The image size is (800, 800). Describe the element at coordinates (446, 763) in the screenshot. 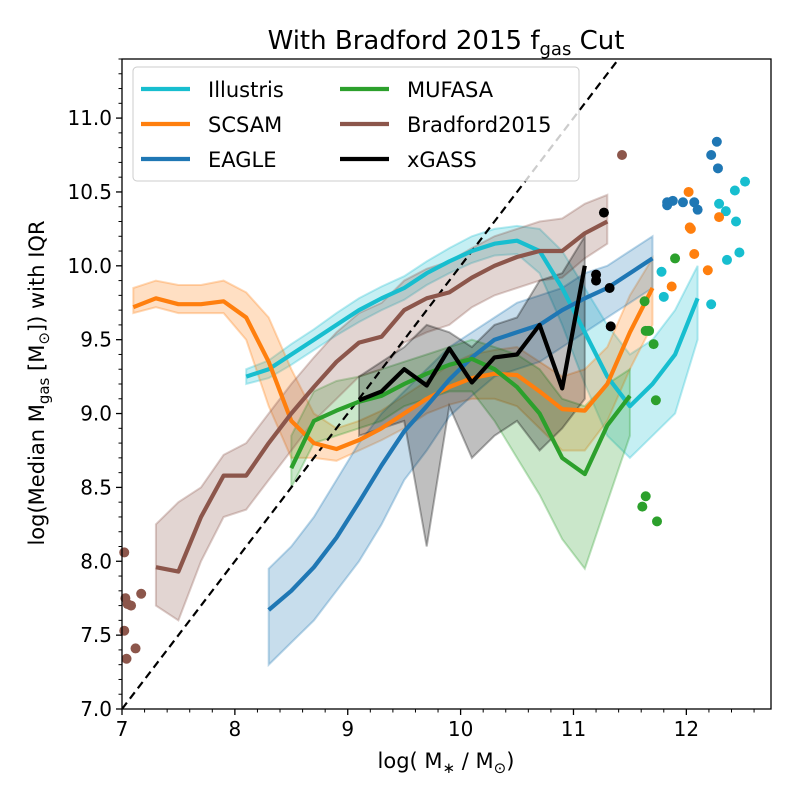

I see `x-axis-label: log( M∗ / M⊙)` at that location.